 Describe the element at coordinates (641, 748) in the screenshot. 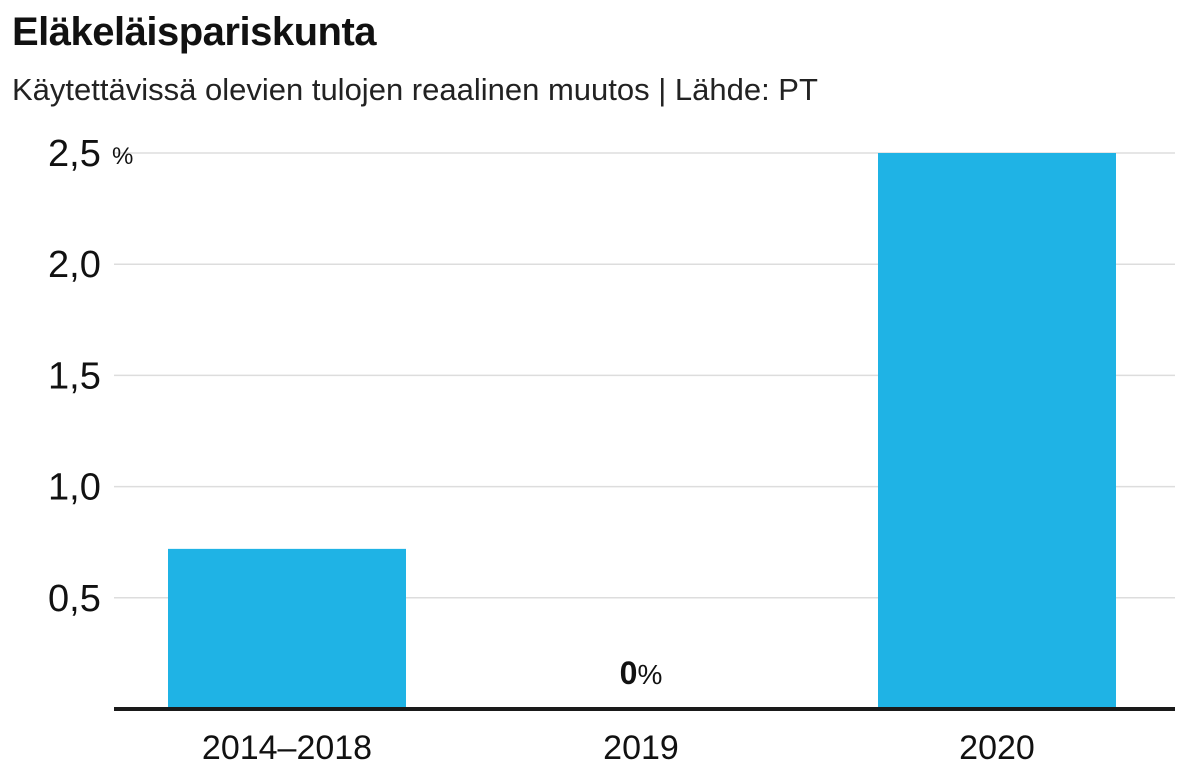

I see `x-tick-label: 2019` at that location.